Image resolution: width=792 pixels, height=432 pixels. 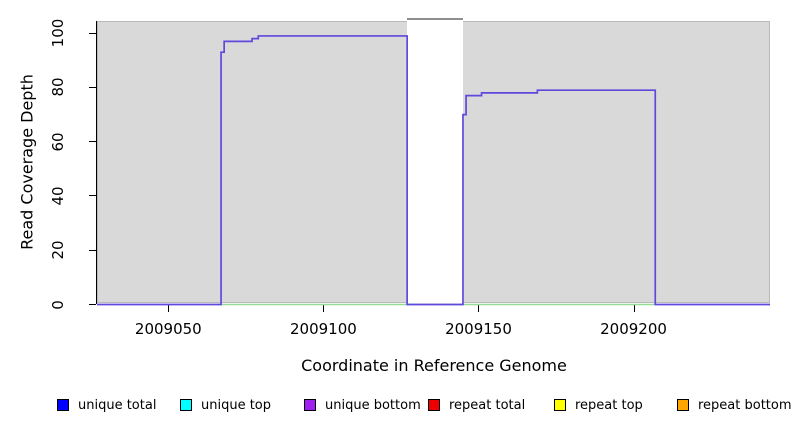 I want to click on legend-swatch-unique-bottom, so click(x=310, y=405).